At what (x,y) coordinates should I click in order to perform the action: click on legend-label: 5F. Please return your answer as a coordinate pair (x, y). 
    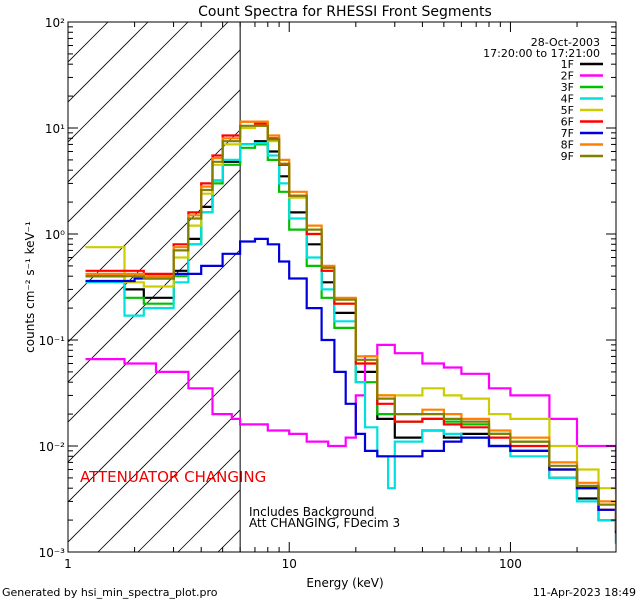
    Looking at the image, I should click on (567, 110).